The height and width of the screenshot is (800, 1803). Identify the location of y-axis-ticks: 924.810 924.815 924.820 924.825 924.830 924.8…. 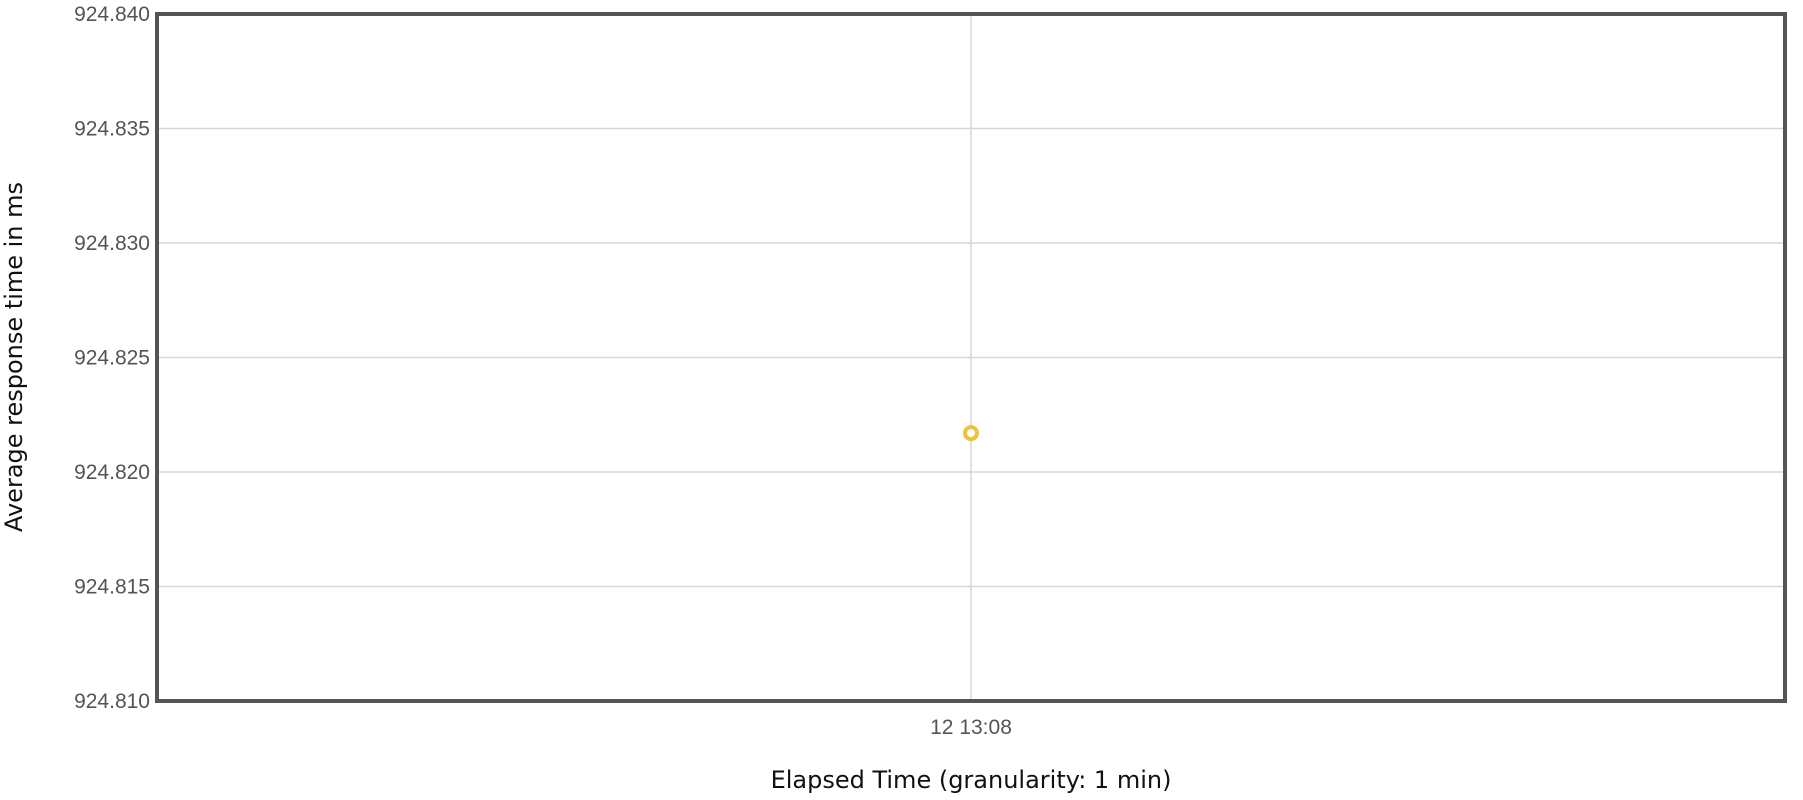
(112, 358).